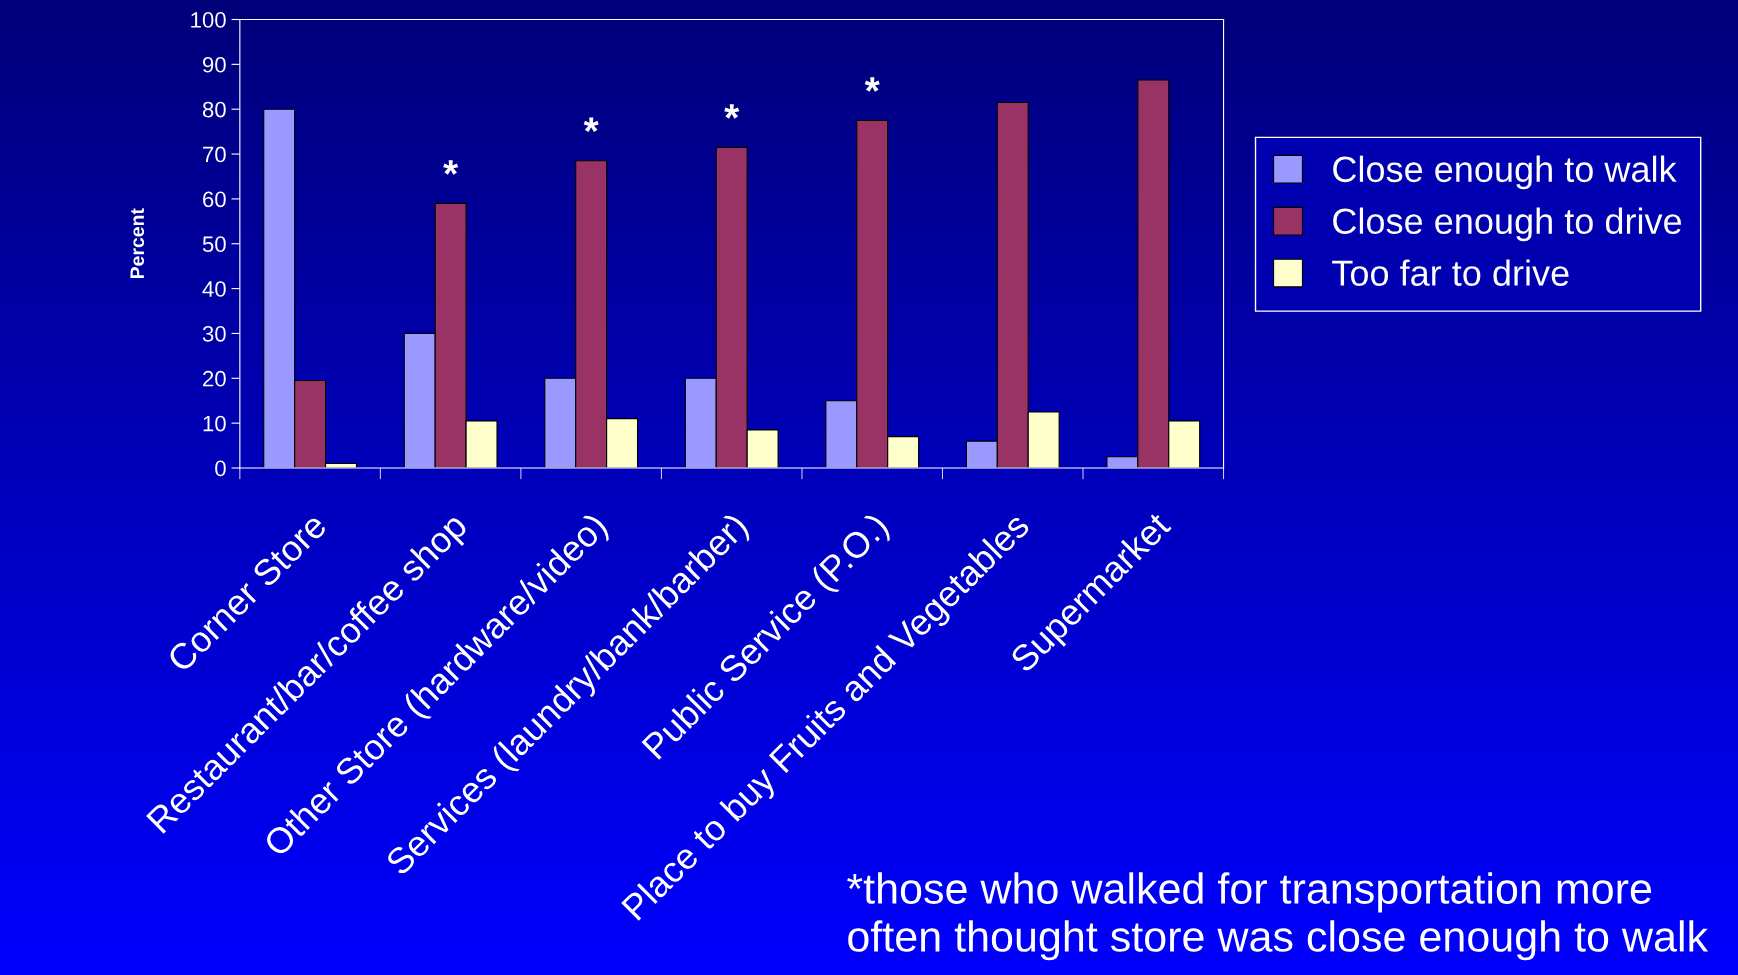 This screenshot has width=1738, height=975. What do you see at coordinates (214, 333) in the screenshot?
I see `y-tick-label: 30` at bounding box center [214, 333].